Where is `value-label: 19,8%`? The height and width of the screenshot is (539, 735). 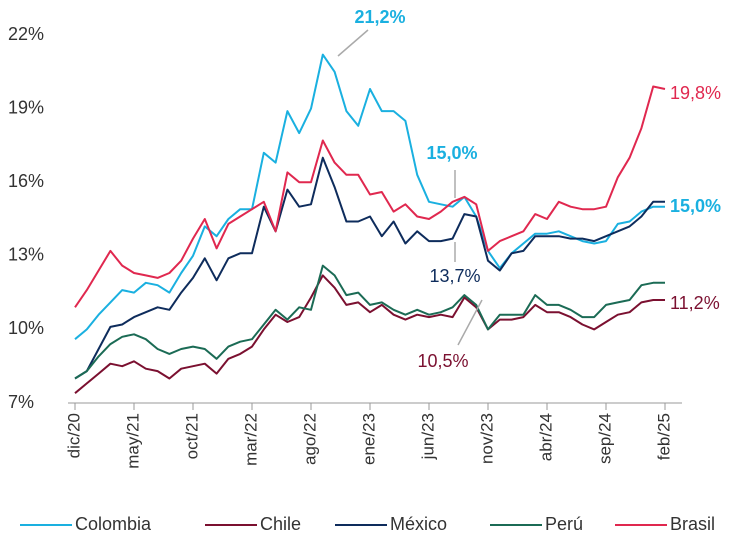
value-label: 19,8% is located at coordinates (695, 93).